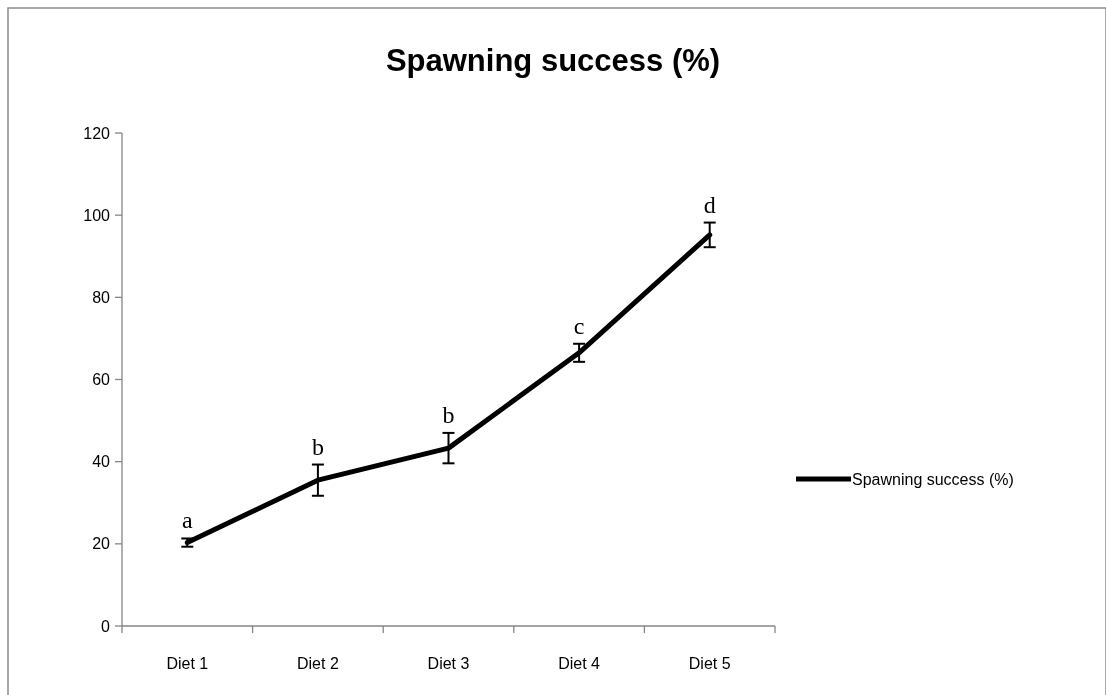 The image size is (1106, 695). What do you see at coordinates (553, 60) in the screenshot?
I see `chart-title: Spawning success (%)` at bounding box center [553, 60].